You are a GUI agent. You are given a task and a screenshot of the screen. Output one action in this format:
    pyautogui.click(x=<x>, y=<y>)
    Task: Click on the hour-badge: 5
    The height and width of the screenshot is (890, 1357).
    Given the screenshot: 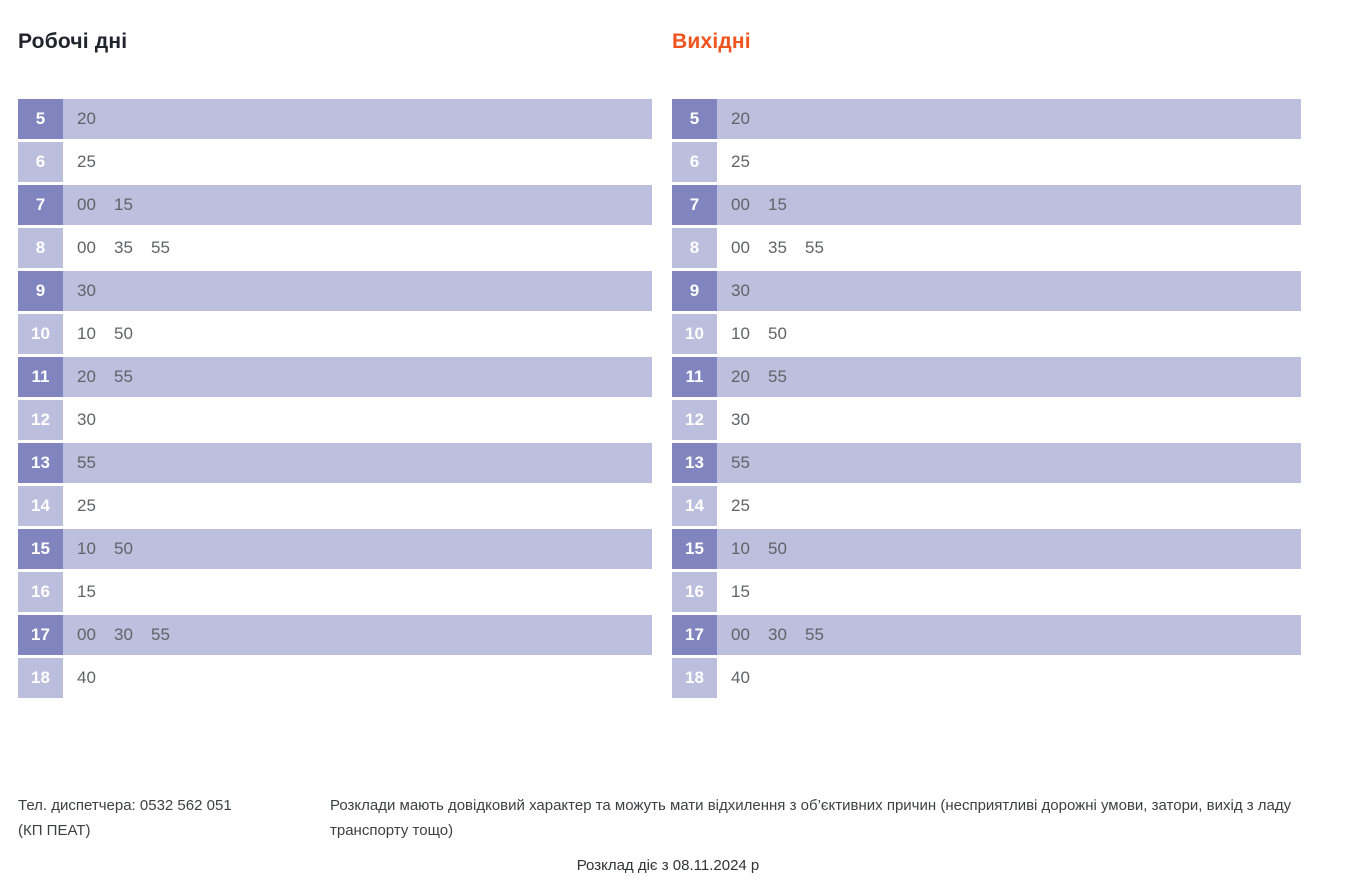 What is the action you would take?
    pyautogui.click(x=694, y=119)
    